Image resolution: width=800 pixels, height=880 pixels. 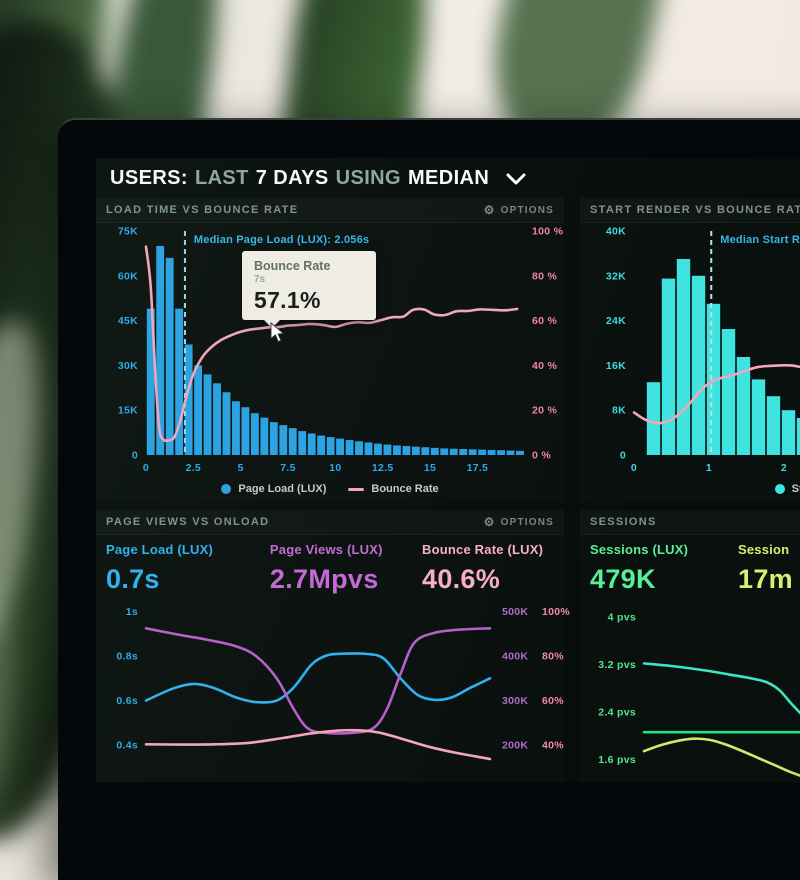 What do you see at coordinates (544, 366) in the screenshot?
I see `svg-text: 40 %` at bounding box center [544, 366].